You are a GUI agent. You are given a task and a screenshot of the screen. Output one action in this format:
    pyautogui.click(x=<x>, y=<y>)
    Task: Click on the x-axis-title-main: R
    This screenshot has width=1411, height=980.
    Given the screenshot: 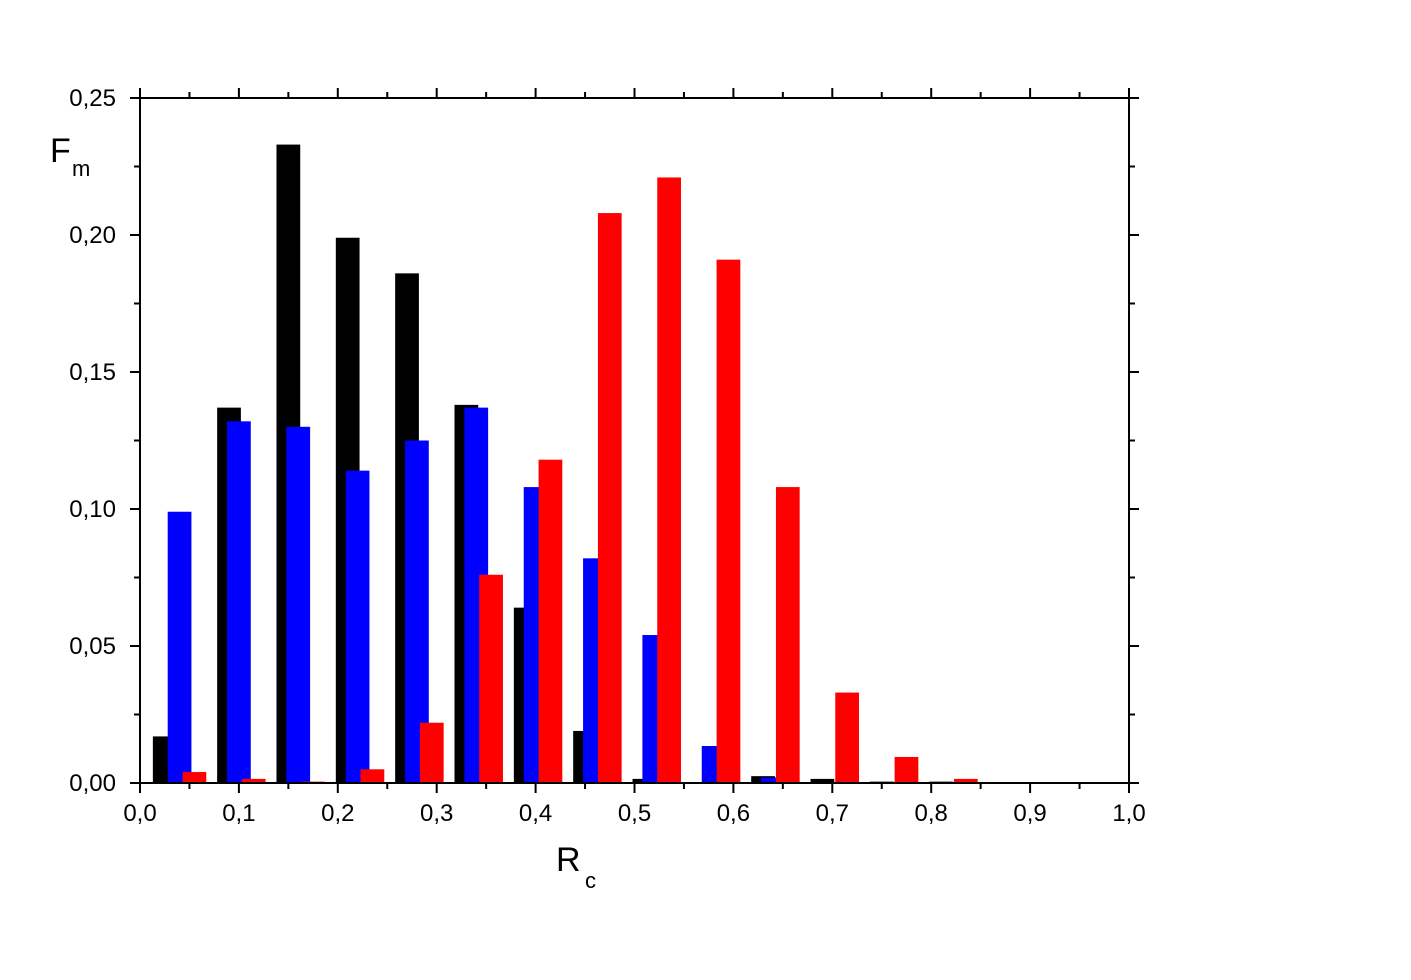 What is the action you would take?
    pyautogui.click(x=568, y=860)
    